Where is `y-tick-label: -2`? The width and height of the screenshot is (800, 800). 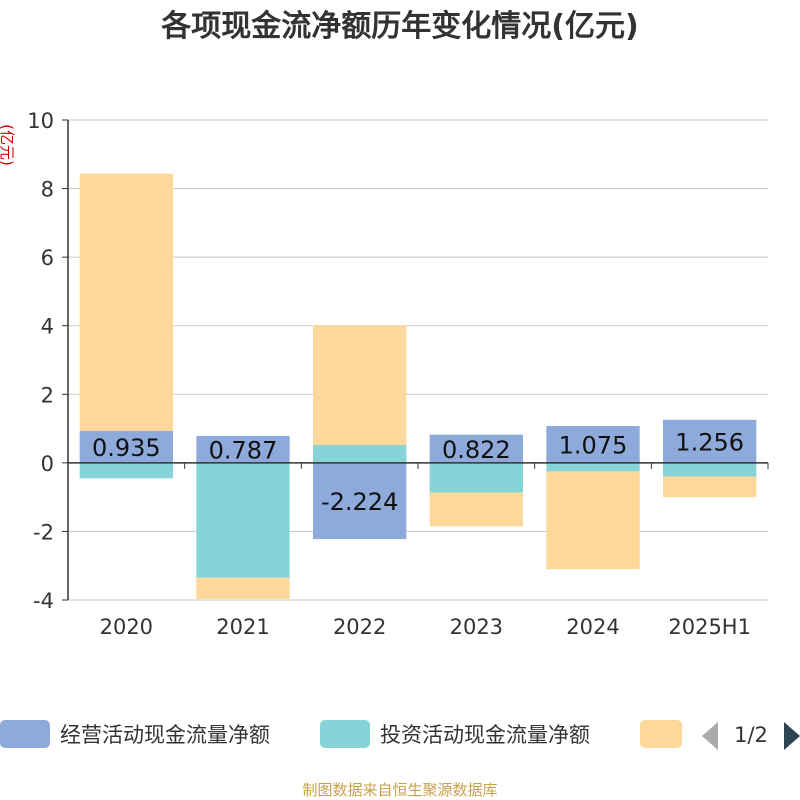
y-tick-label: -2 is located at coordinates (43, 532).